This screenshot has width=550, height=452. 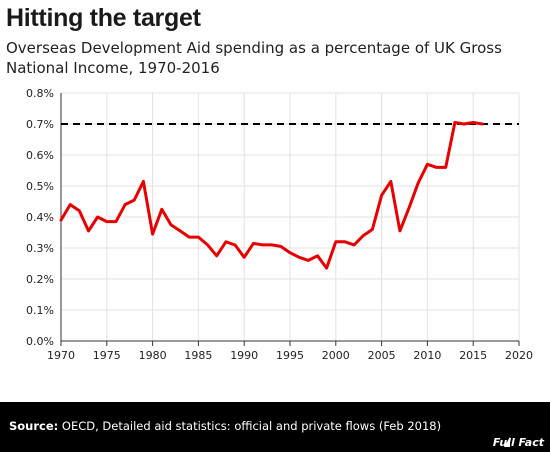 I want to click on y-tick-label: 0.1%, so click(x=40, y=310).